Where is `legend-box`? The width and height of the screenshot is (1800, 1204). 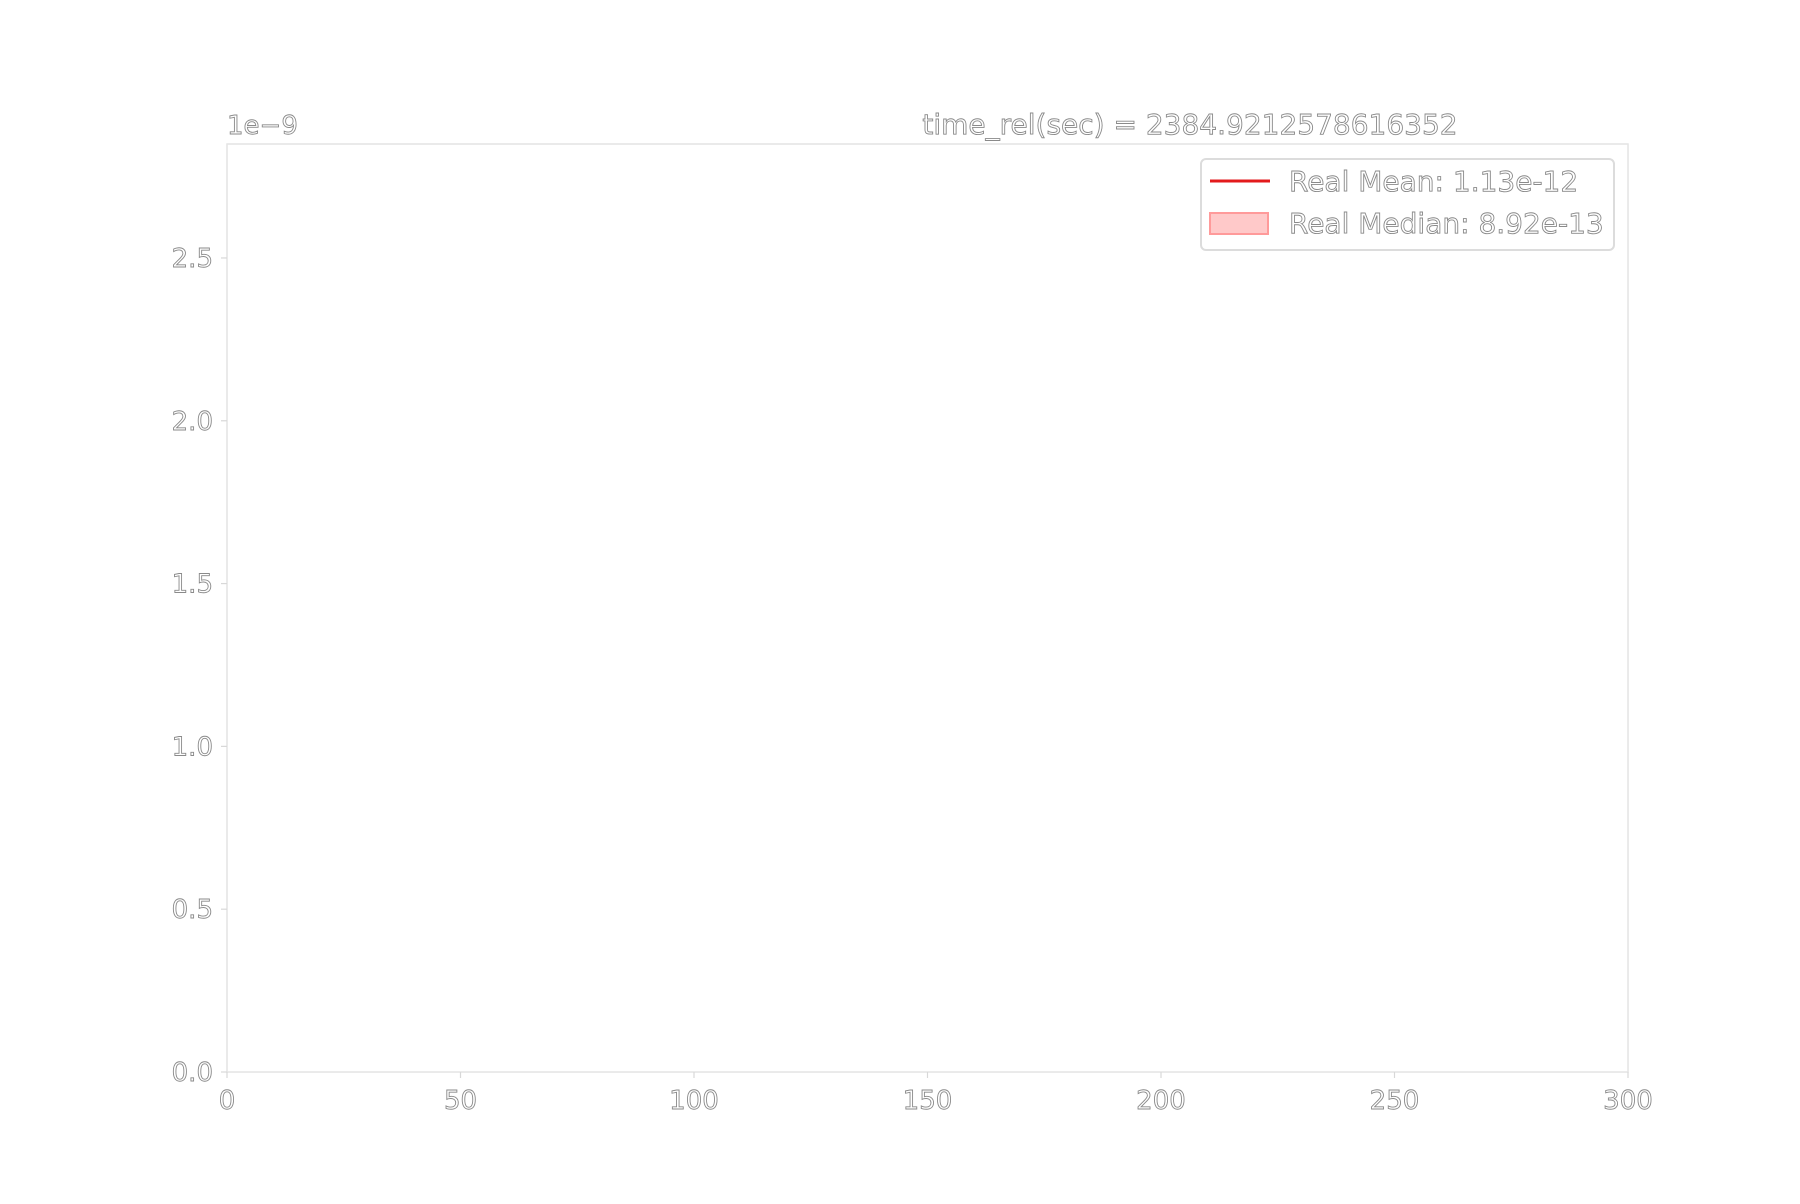
legend-box is located at coordinates (1407, 204).